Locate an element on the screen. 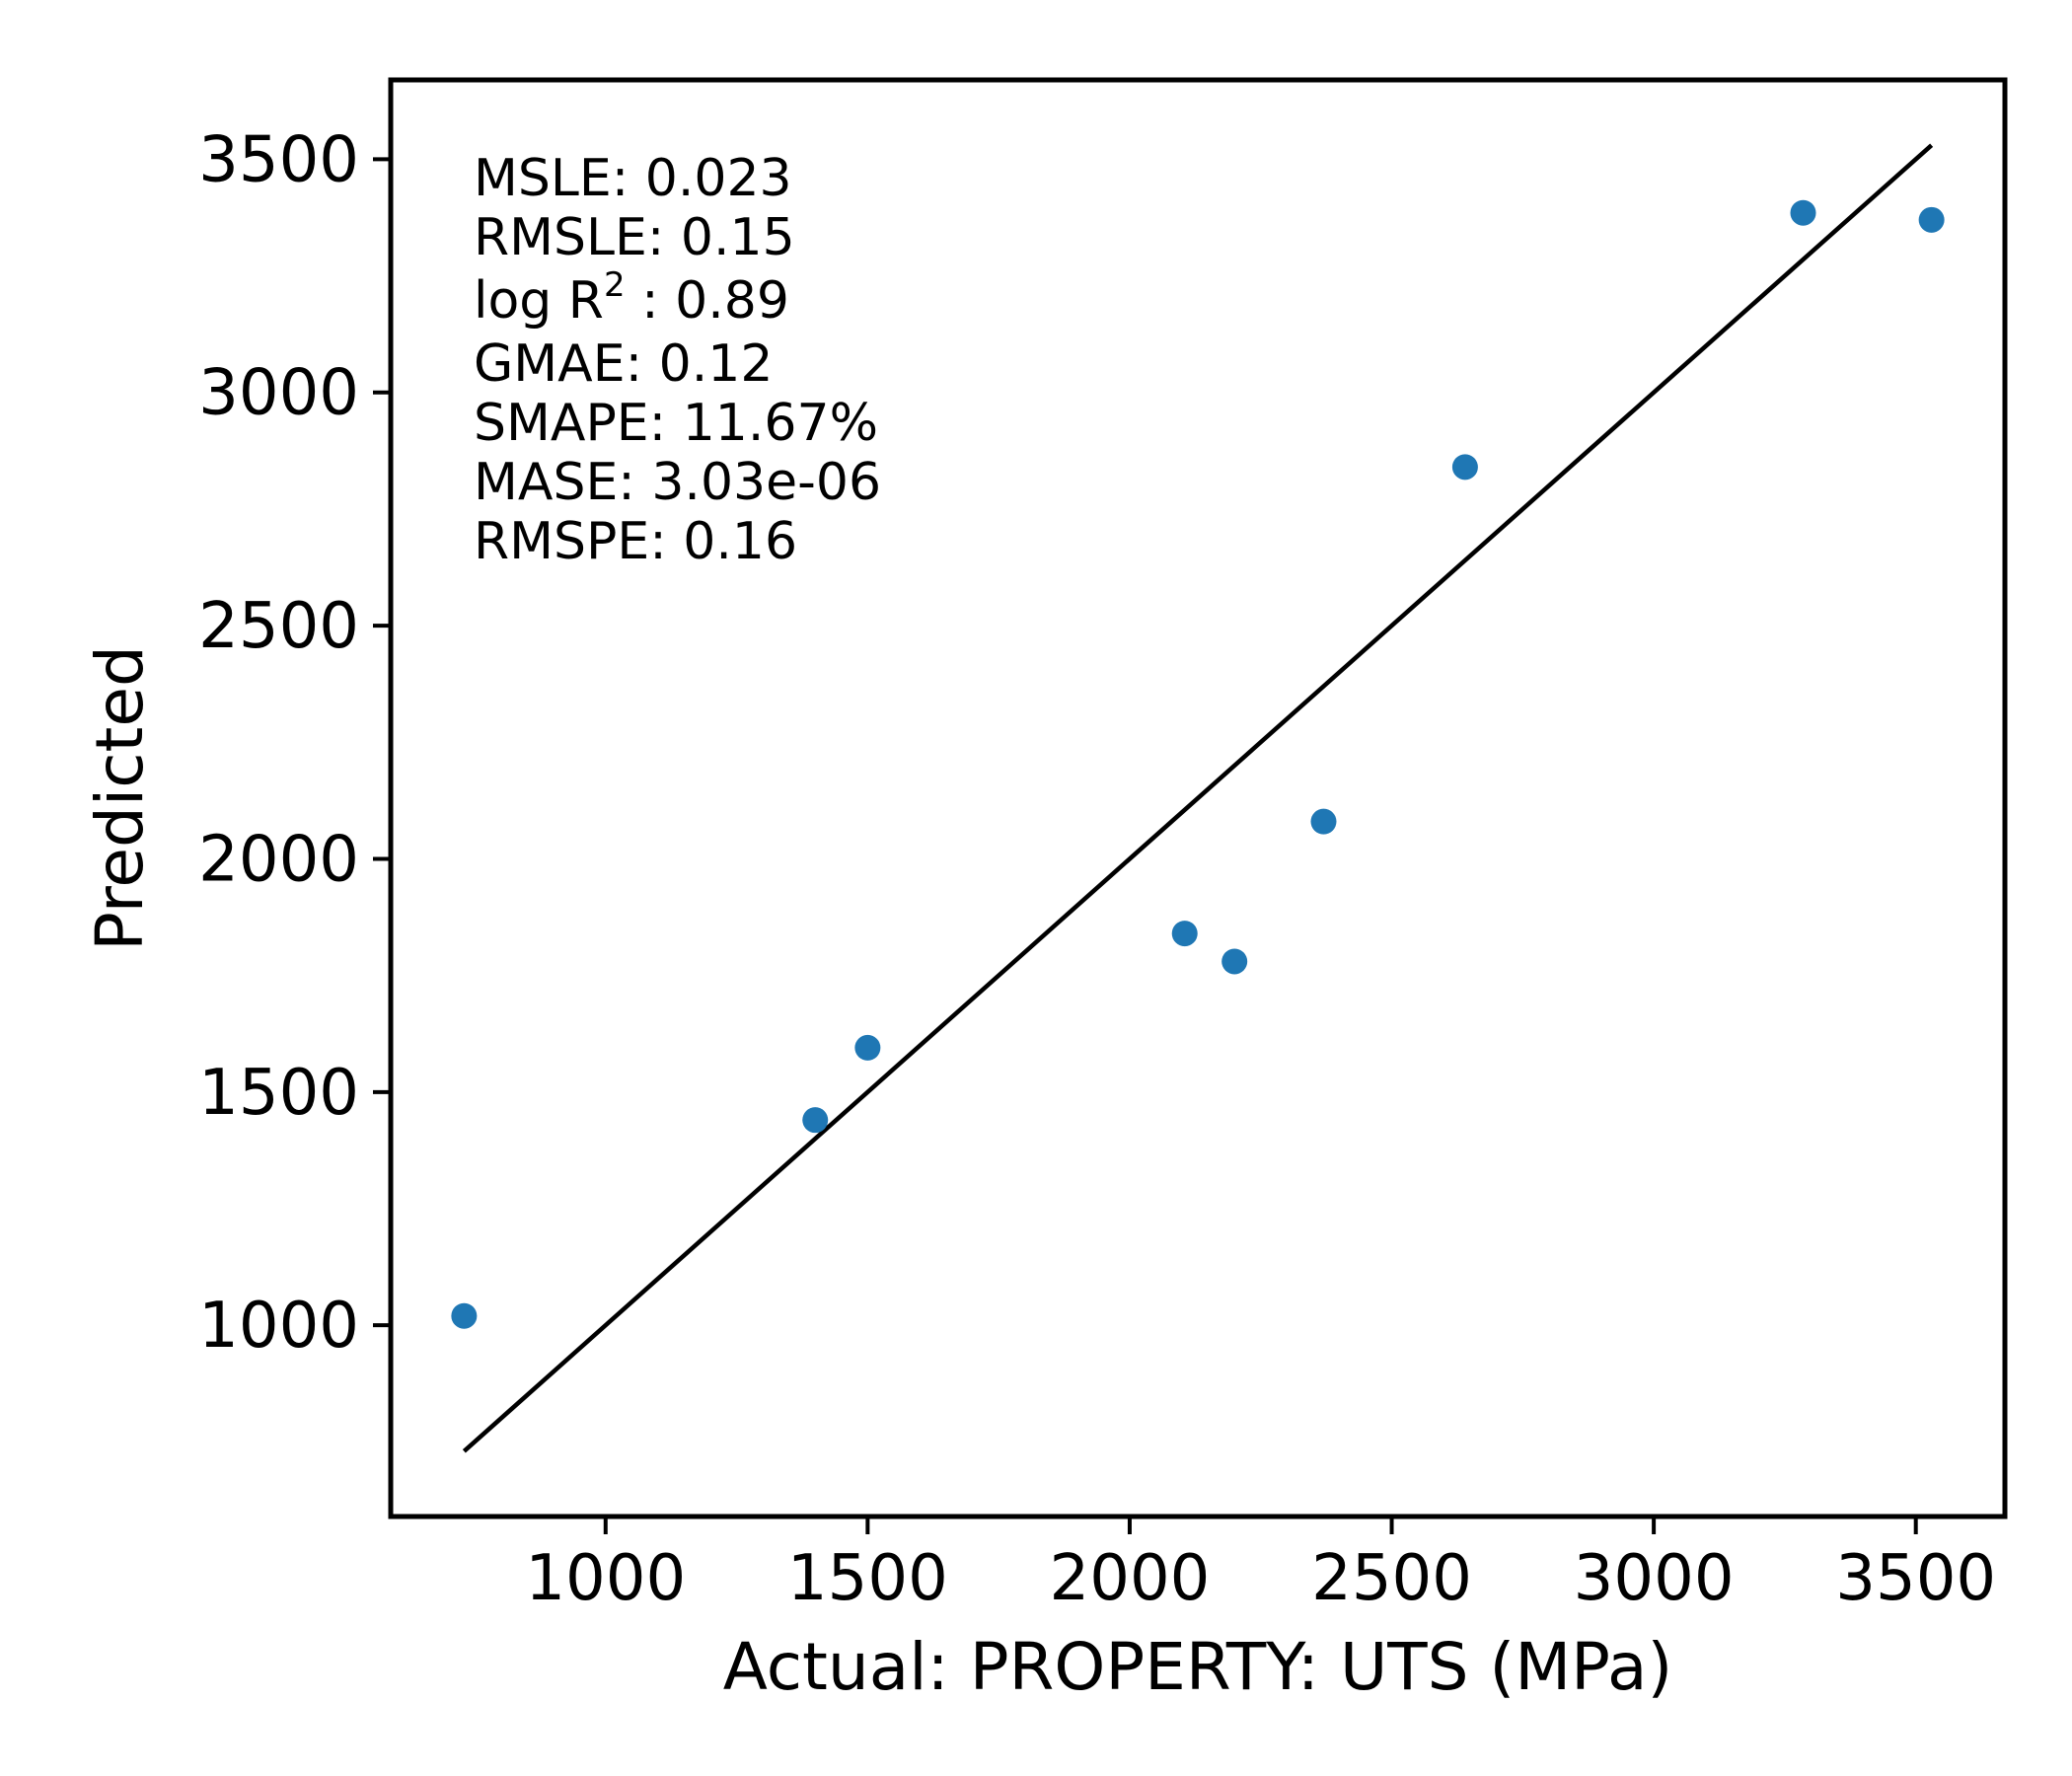  metric-rmsle: RMSLE: 0.15 is located at coordinates (635, 238).